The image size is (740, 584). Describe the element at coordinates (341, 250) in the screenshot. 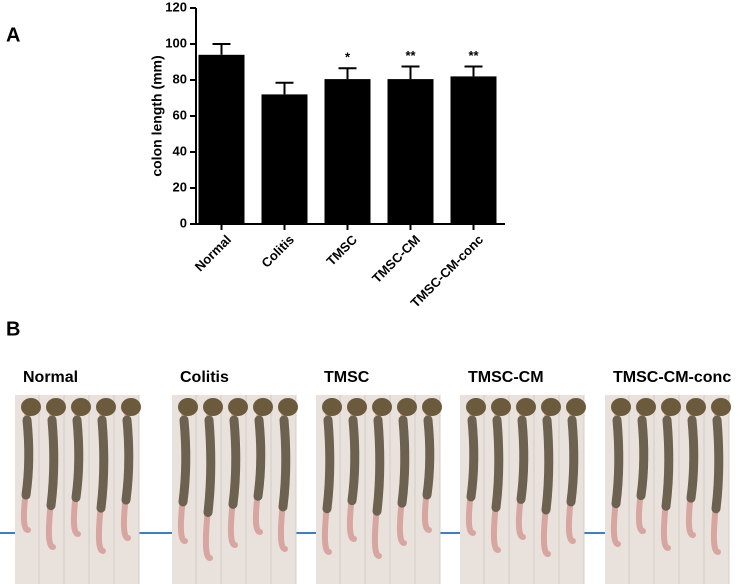

I see `x-tick-label: TMSC` at that location.